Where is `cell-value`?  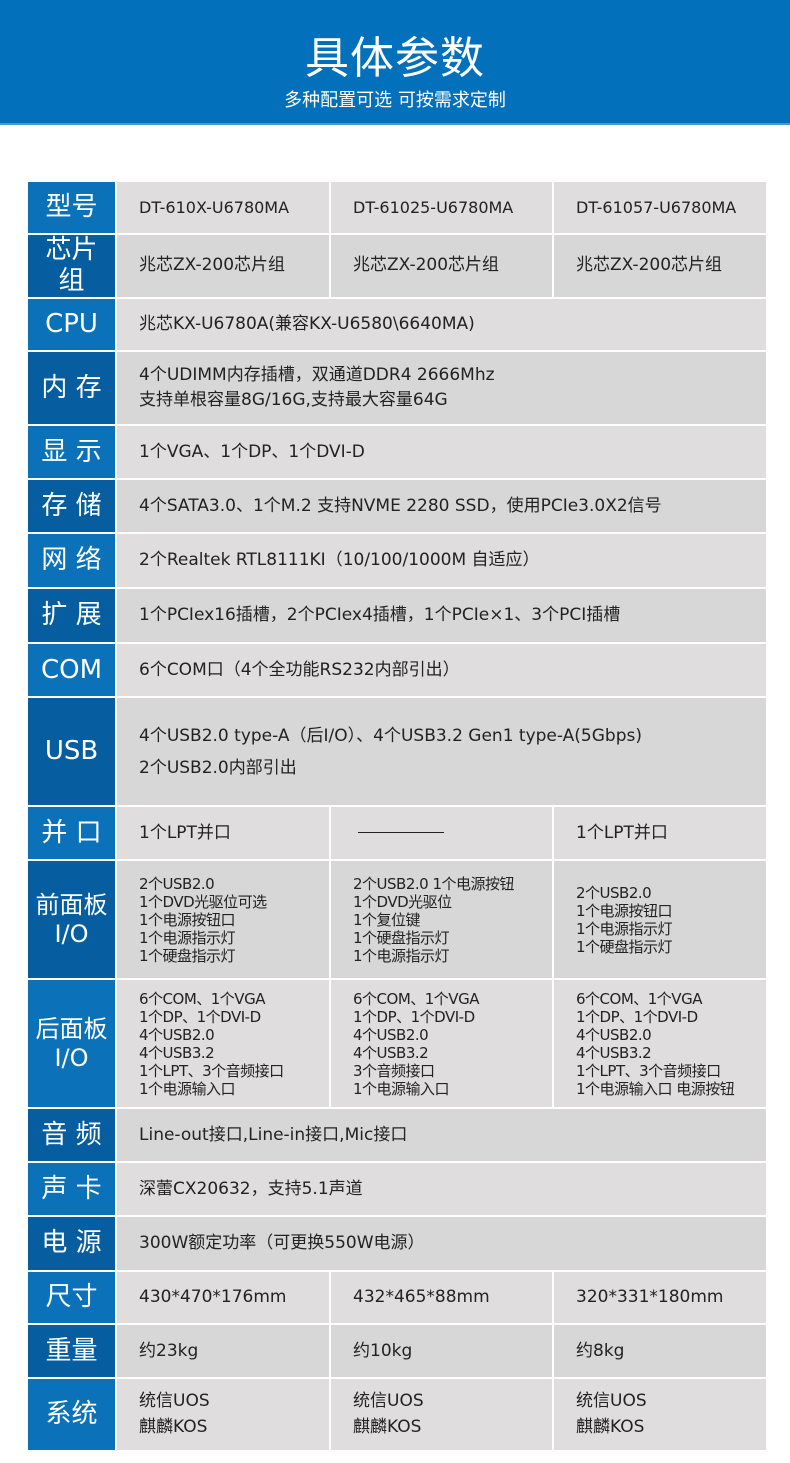 cell-value is located at coordinates (441, 833).